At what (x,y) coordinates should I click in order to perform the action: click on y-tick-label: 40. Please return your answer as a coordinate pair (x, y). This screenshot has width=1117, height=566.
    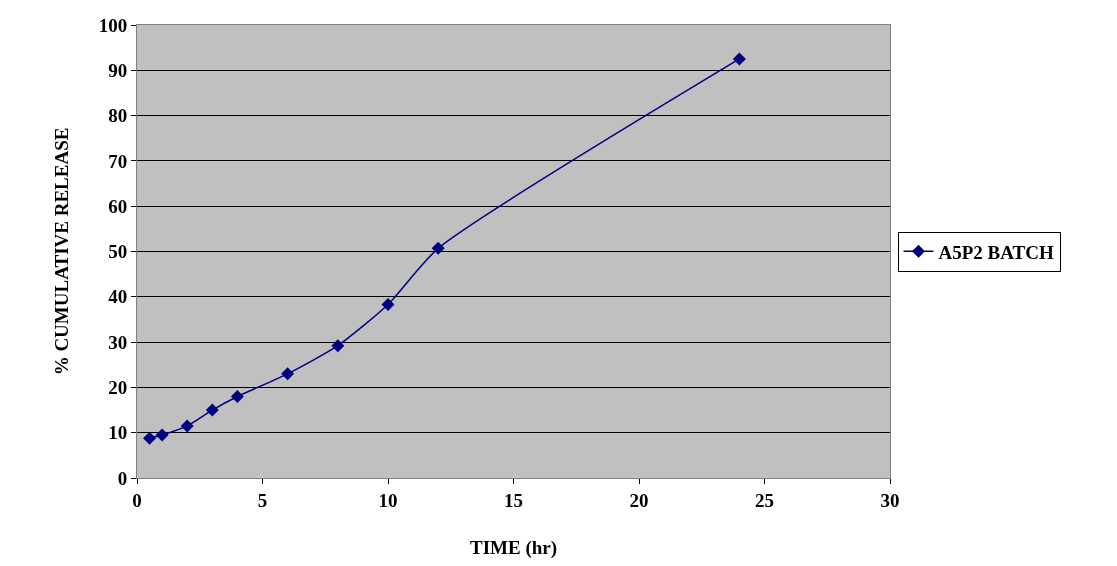
    Looking at the image, I should click on (118, 297).